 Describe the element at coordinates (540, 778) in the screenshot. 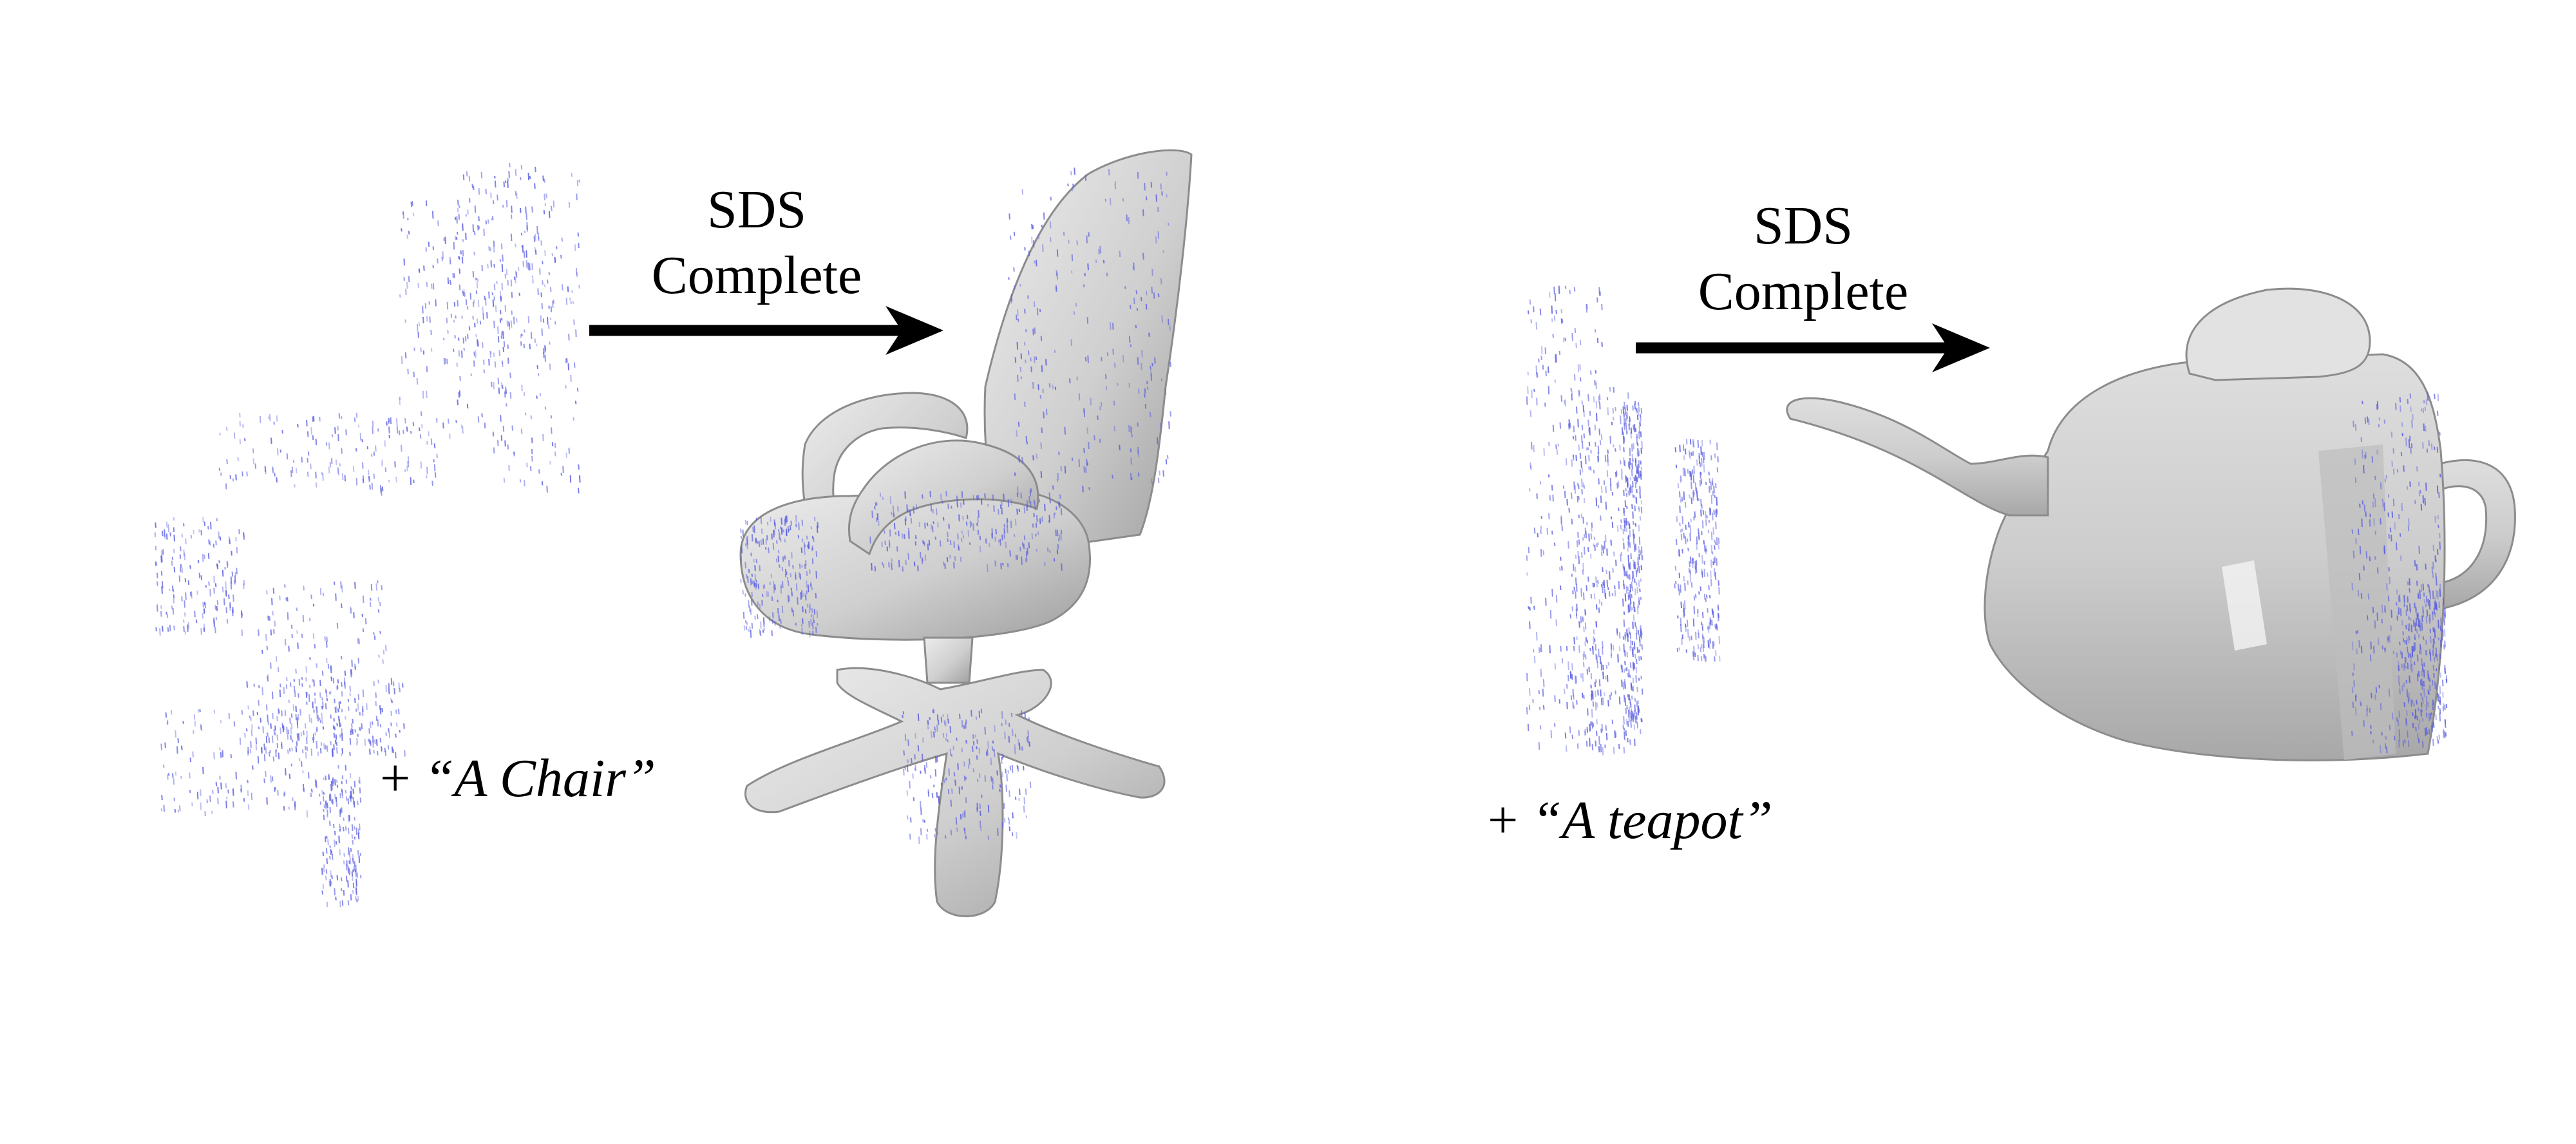

I see `prompt-text: “A Chair”` at that location.